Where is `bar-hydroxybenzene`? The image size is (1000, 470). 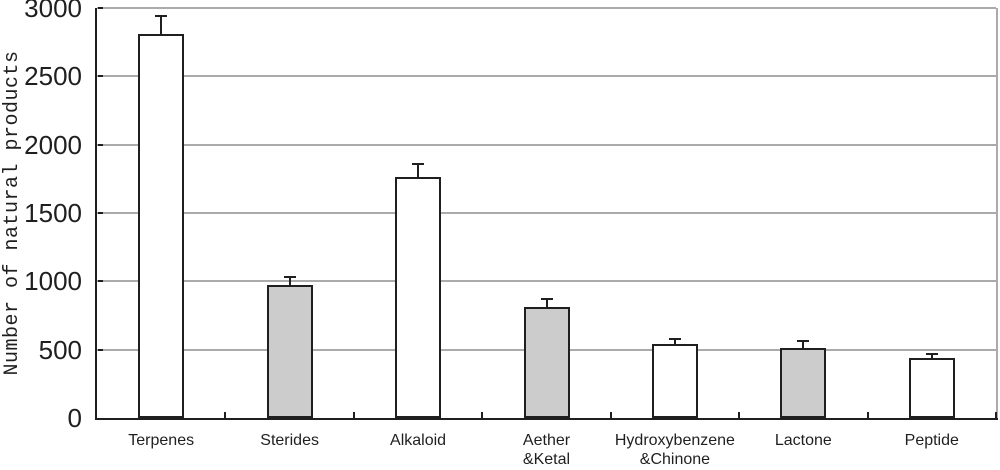 bar-hydroxybenzene is located at coordinates (674, 381).